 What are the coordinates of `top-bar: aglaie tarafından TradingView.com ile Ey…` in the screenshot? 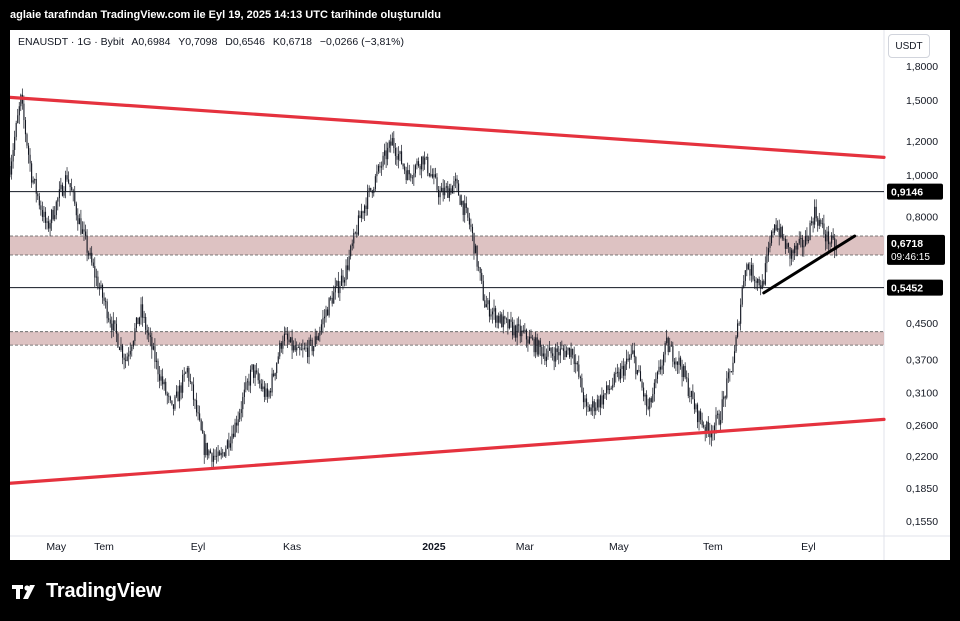 It's located at (480, 15).